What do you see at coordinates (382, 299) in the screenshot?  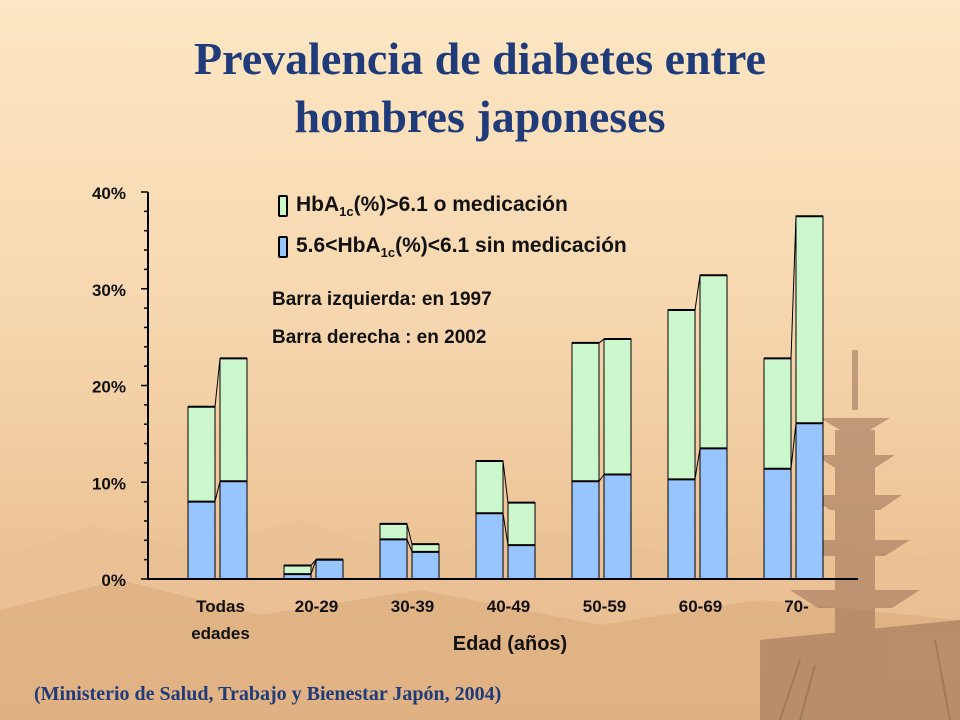 I see `note-left-bar: Barra izquierda: en 1997` at bounding box center [382, 299].